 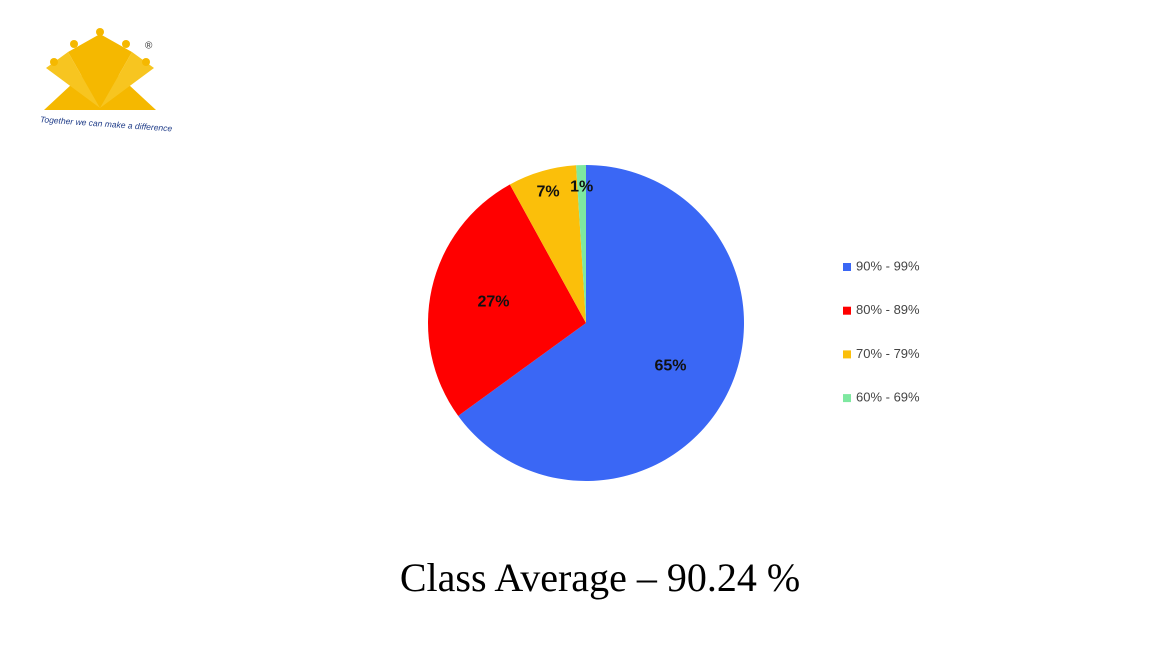 What do you see at coordinates (600, 577) in the screenshot?
I see `caption: Class Average – 90.24 %` at bounding box center [600, 577].